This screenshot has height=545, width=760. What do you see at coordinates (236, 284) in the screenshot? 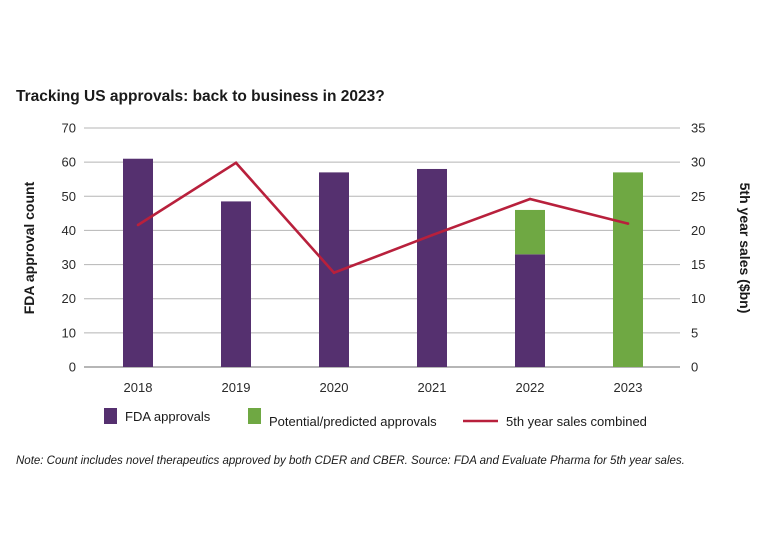
I see `bar-fda-approvals-2019` at bounding box center [236, 284].